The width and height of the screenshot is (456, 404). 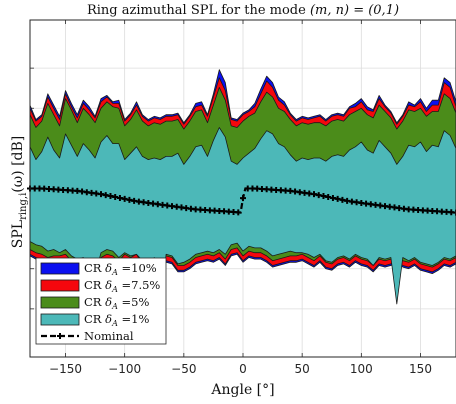 I want to click on x-tick-label: 0, so click(x=243, y=369).